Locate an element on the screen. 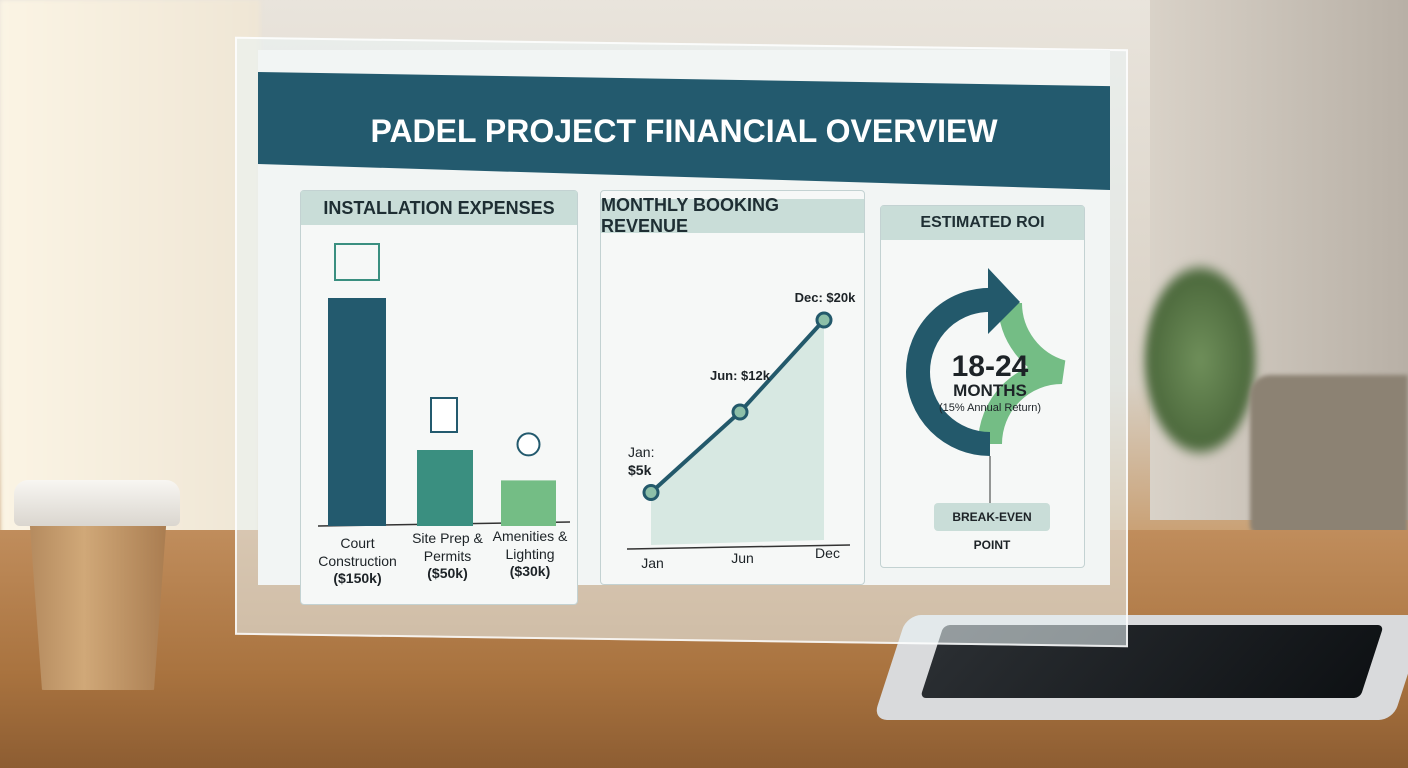 This screenshot has height=768, width=1408. coffee-cup-lid is located at coordinates (97, 503).